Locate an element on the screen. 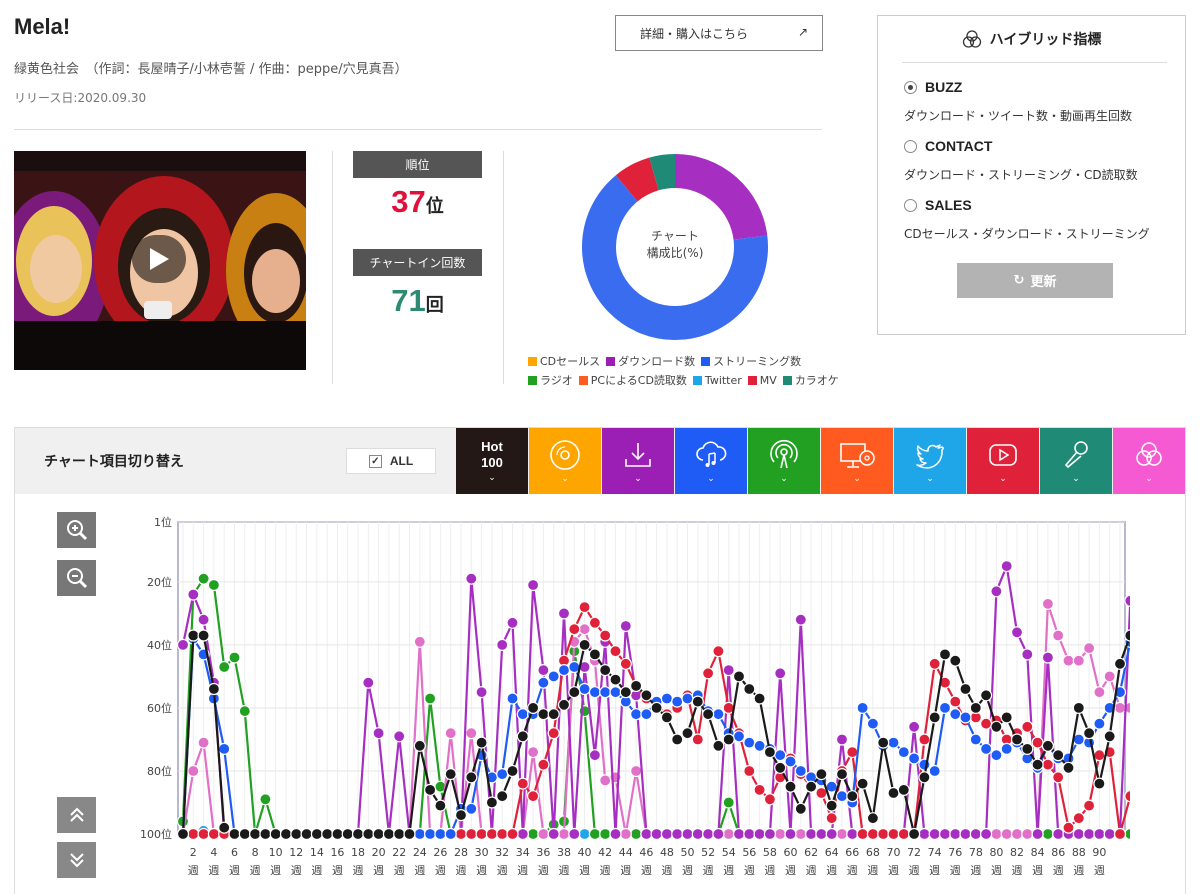 This screenshot has height=894, width=1200. radio-sales is located at coordinates (910, 205).